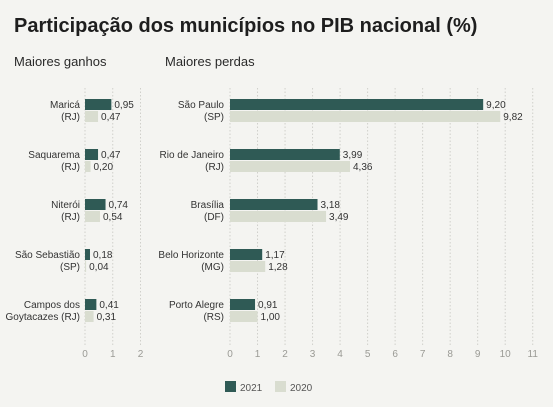 The width and height of the screenshot is (553, 407). Describe the element at coordinates (124, 105) in the screenshot. I see `data-label: 0,95` at that location.